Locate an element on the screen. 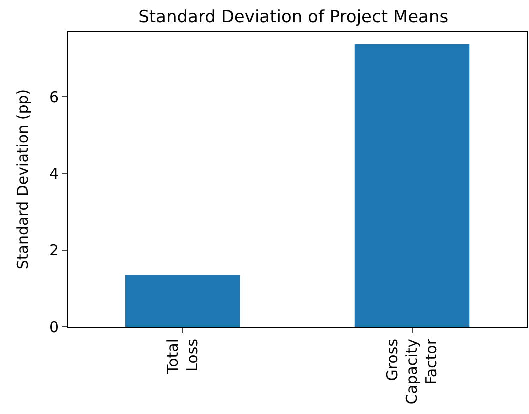 Image resolution: width=529 pixels, height=414 pixels. y-axis-title: Standard Deviation (pp) is located at coordinates (23, 179).